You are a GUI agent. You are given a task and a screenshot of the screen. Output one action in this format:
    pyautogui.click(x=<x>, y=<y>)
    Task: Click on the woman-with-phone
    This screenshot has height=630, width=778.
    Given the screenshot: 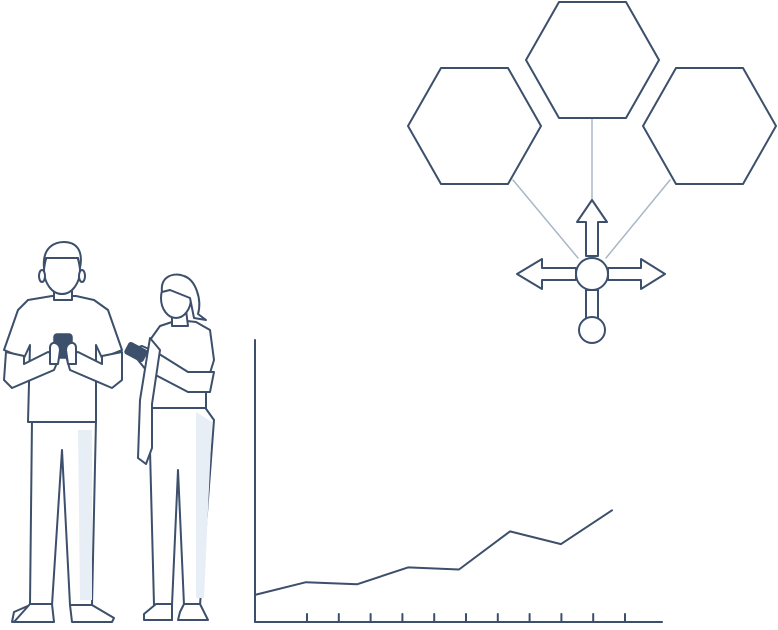 What is the action you would take?
    pyautogui.click(x=169, y=447)
    